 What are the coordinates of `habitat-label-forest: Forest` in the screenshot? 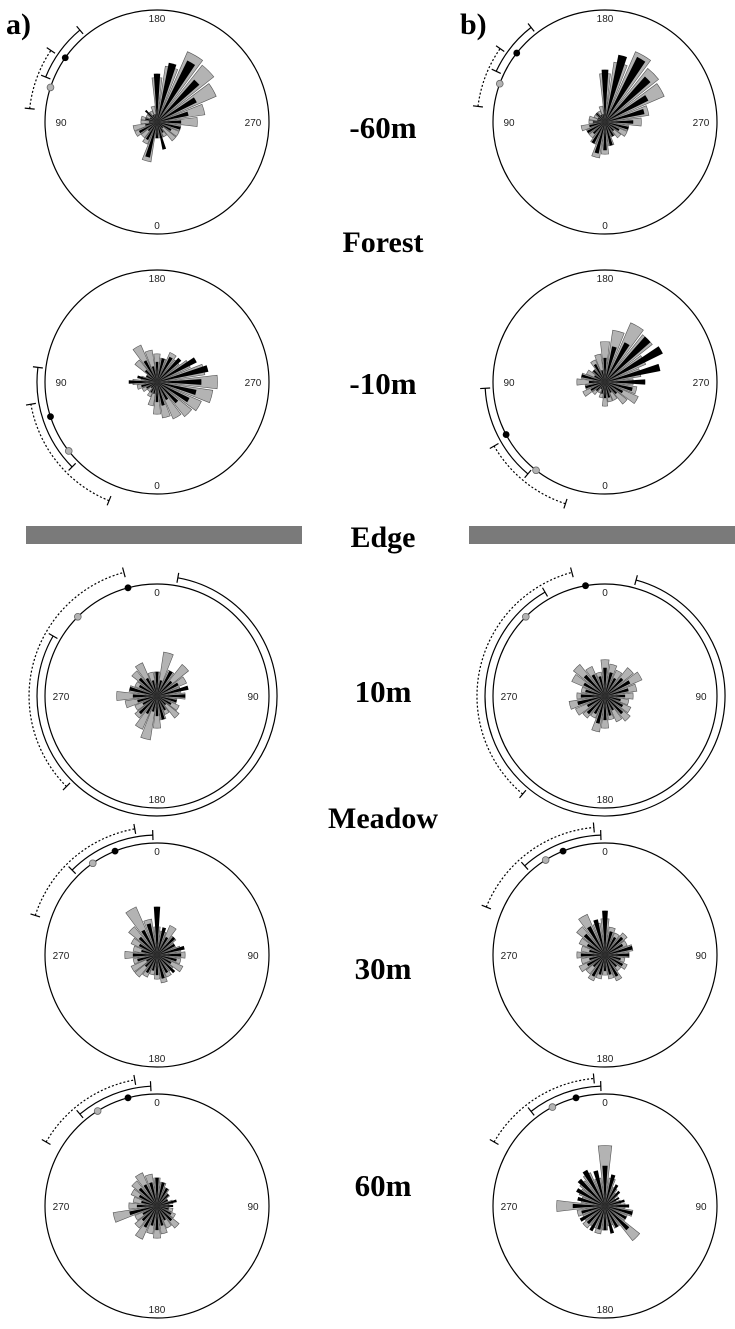 It's located at (382, 242).